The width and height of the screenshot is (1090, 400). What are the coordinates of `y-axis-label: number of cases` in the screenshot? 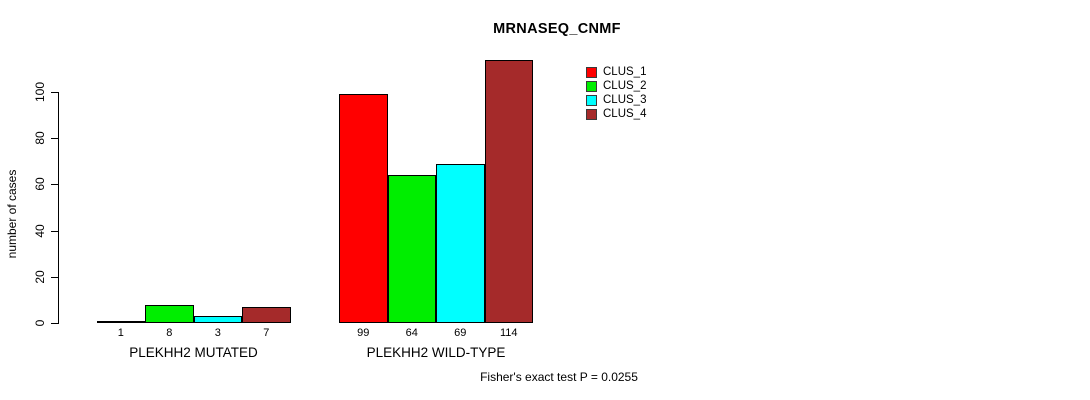 It's located at (12, 214).